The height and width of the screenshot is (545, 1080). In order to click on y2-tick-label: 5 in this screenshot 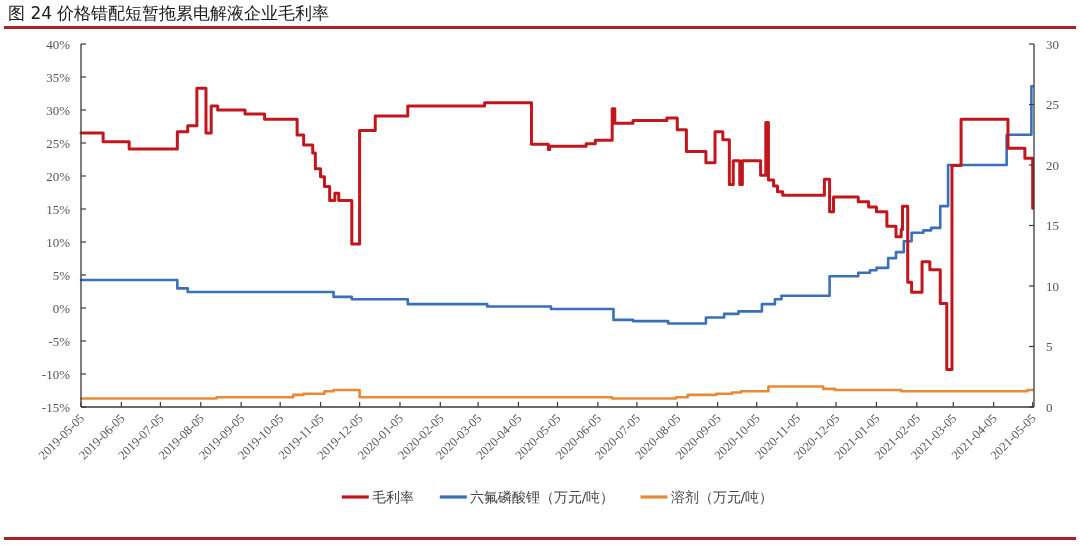, I will do `click(1049, 346)`.